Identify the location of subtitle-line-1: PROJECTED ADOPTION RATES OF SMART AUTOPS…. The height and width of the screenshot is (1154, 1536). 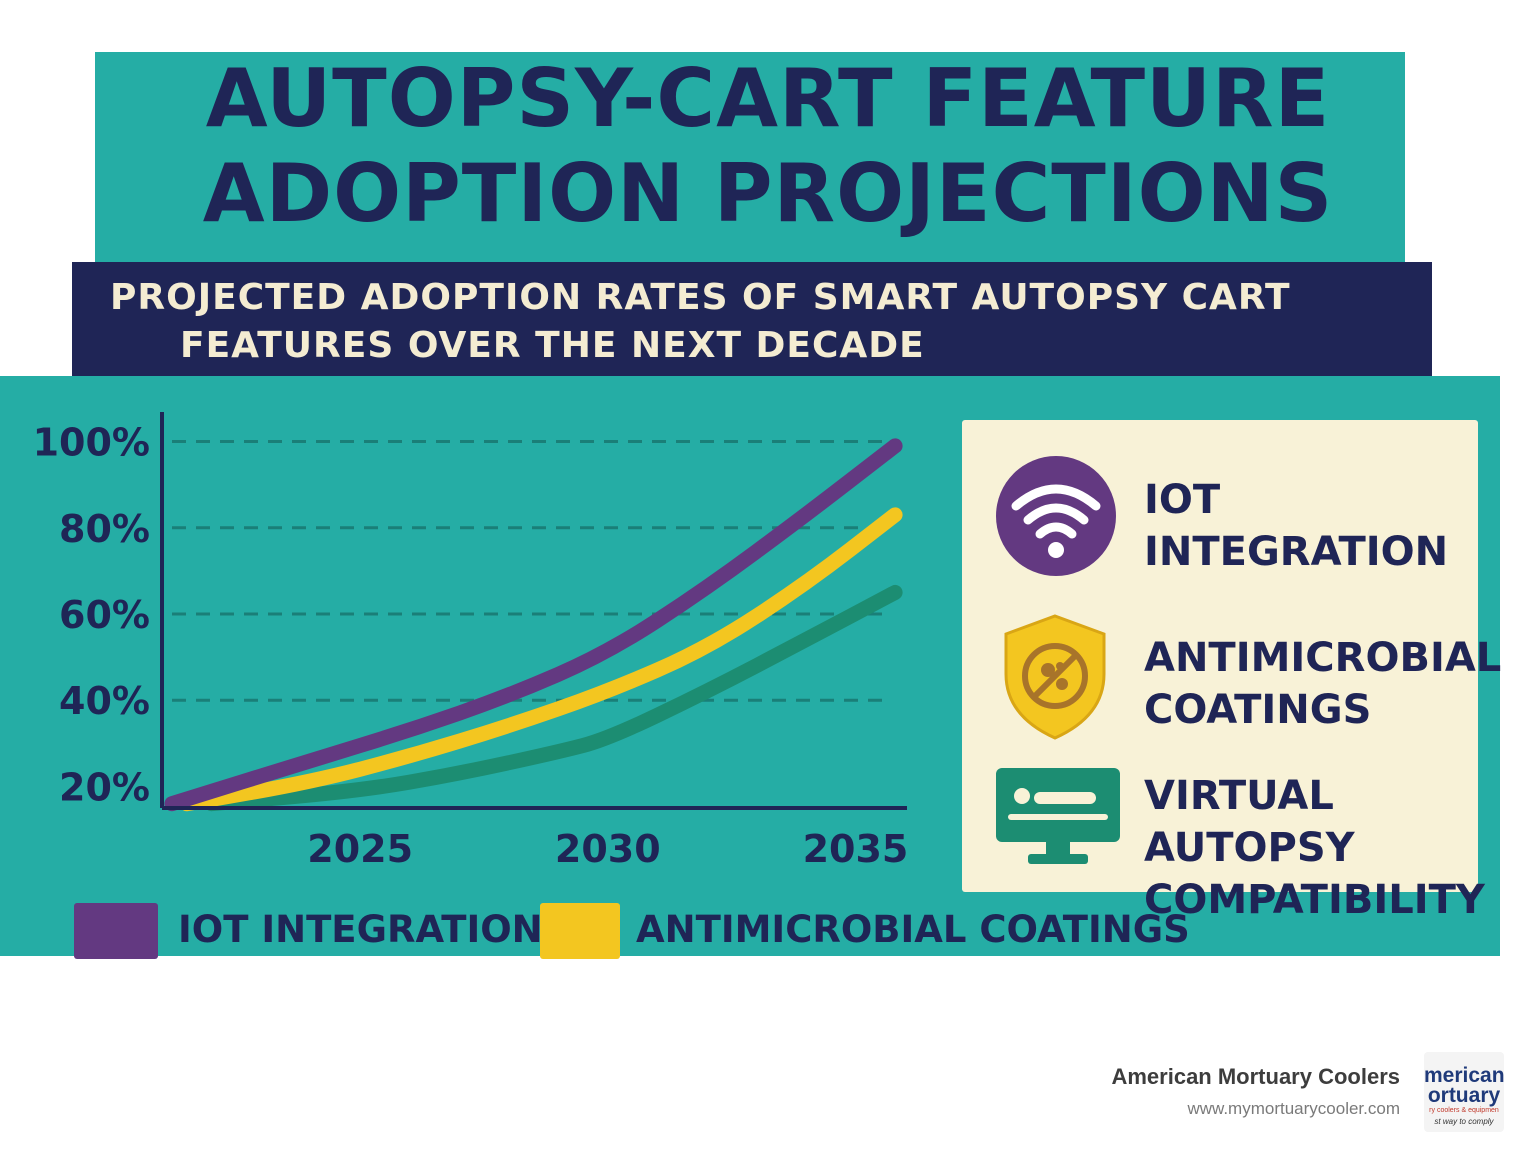
(700, 297).